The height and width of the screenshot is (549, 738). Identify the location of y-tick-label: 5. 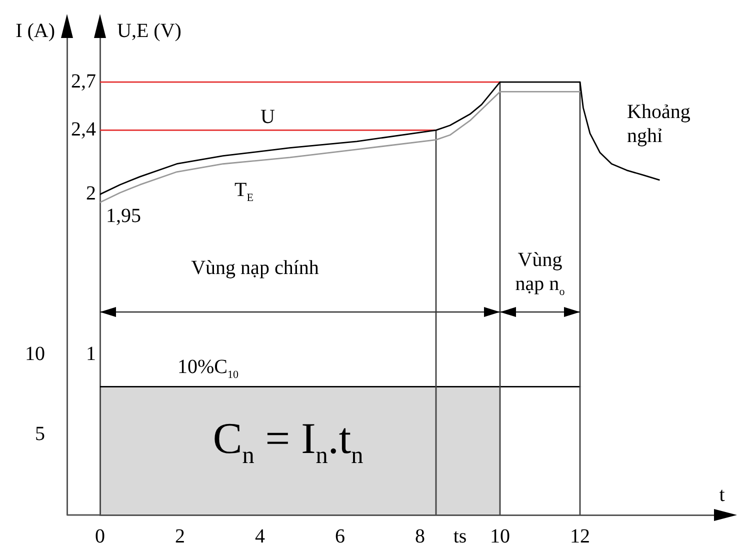
(40, 434).